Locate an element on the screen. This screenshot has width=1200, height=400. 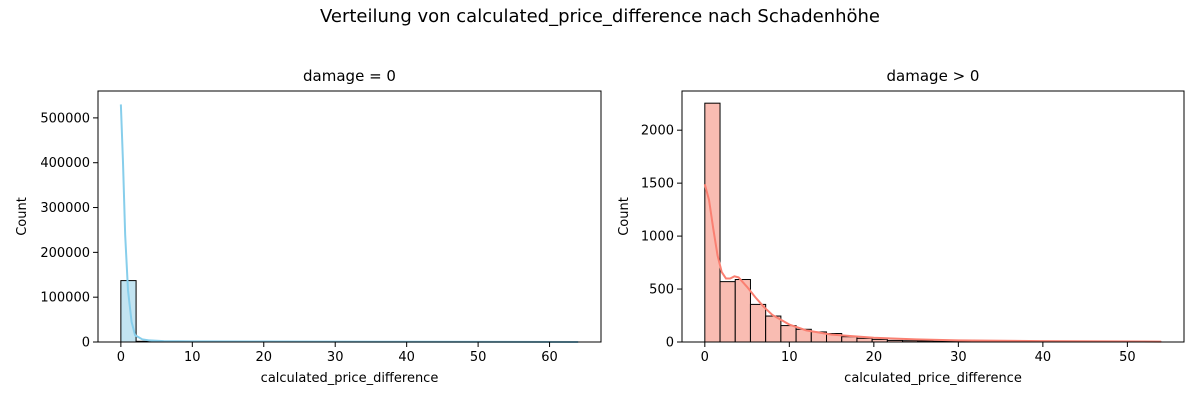
x-axis-ticks: 0 10 20 30 40 50 is located at coordinates (918, 353).